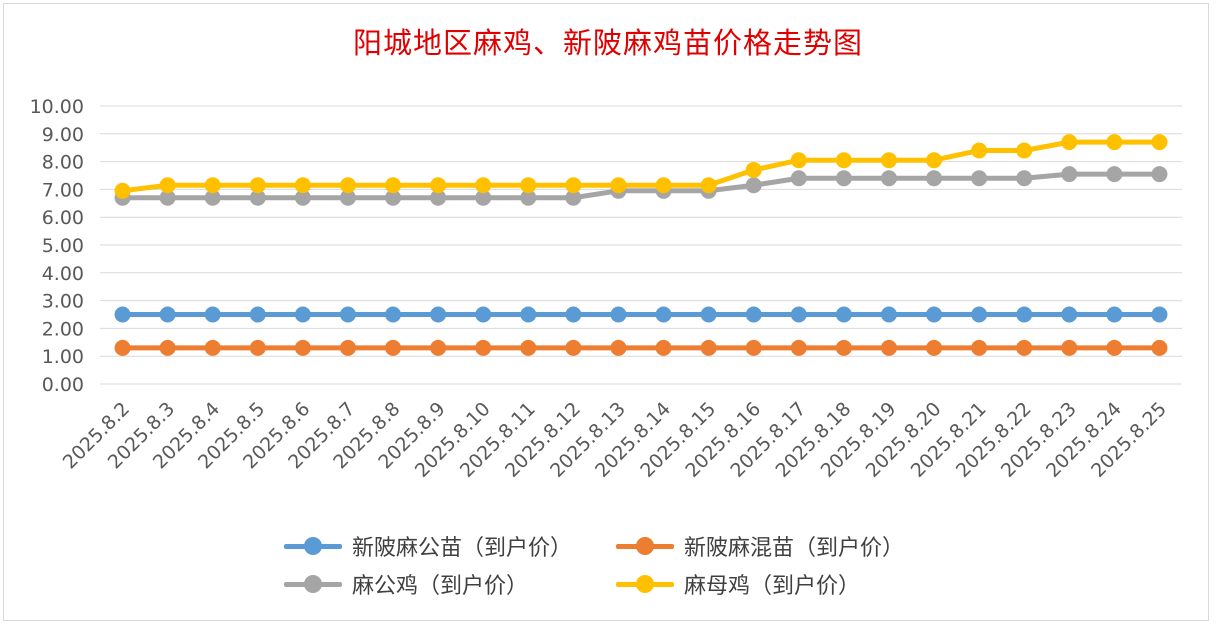  What do you see at coordinates (794, 548) in the screenshot?
I see `legend-label-series-2: 新陂麻混苗（到户价）` at bounding box center [794, 548].